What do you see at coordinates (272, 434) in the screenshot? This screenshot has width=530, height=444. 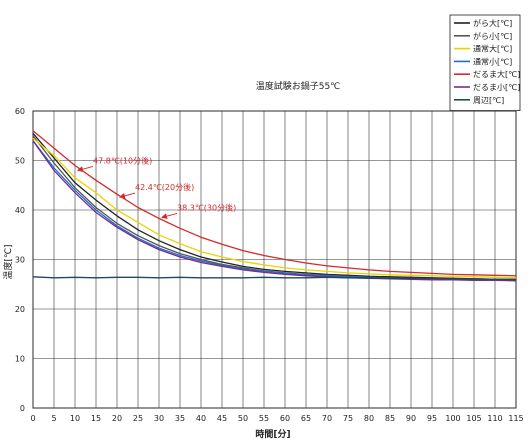 I see `x-axis-label: 時間[分]` at bounding box center [272, 434].